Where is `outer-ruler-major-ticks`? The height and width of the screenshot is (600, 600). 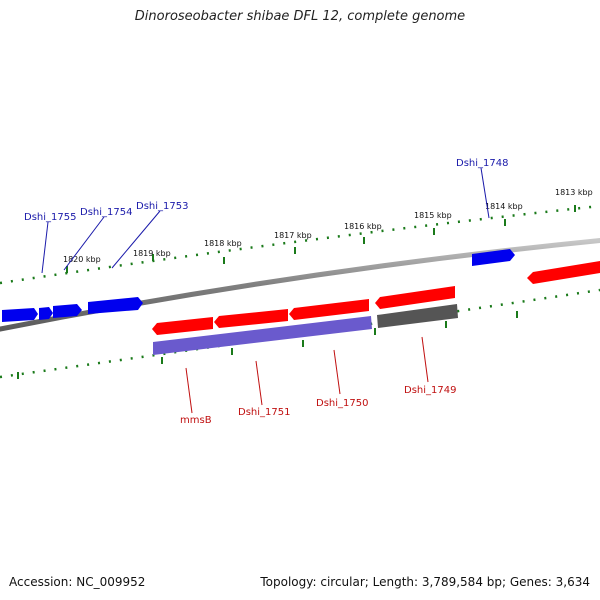 outer-ruler-major-ticks is located at coordinates (321, 239).